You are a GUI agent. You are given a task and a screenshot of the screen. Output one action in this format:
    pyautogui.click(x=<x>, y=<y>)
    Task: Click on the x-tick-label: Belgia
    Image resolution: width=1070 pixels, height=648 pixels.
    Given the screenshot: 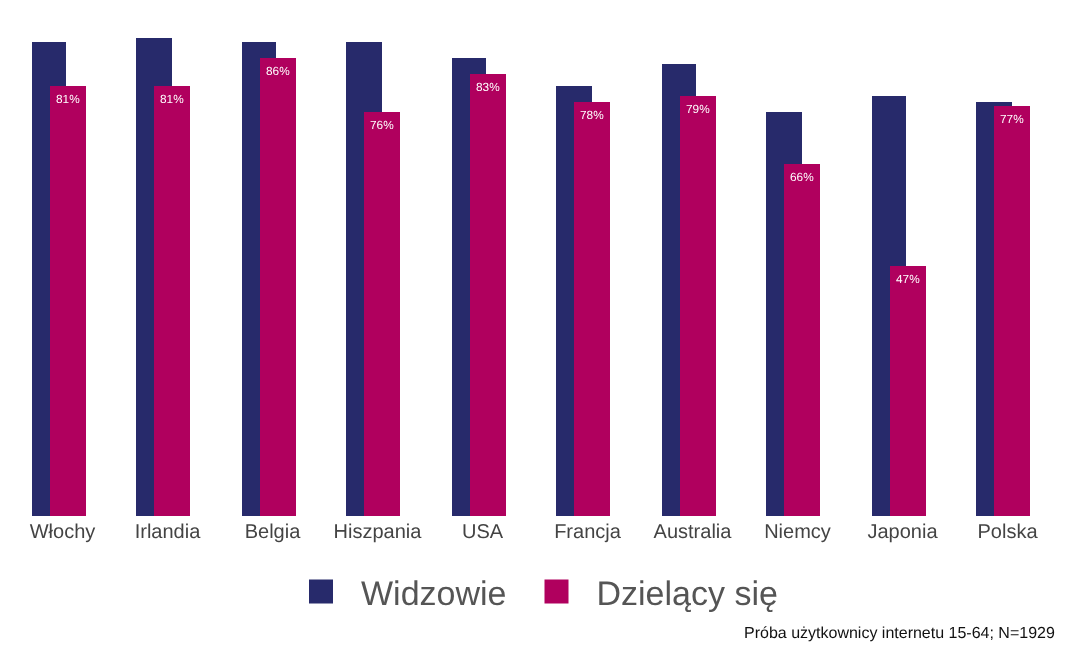 What is the action you would take?
    pyautogui.click(x=273, y=533)
    